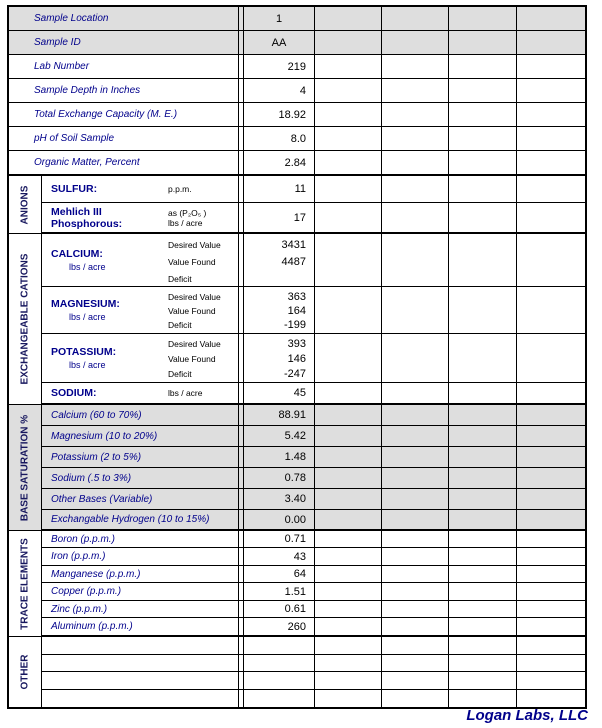  I want to click on nutrient-name-block: Mehlich III Phosphorous:, so click(105, 217).